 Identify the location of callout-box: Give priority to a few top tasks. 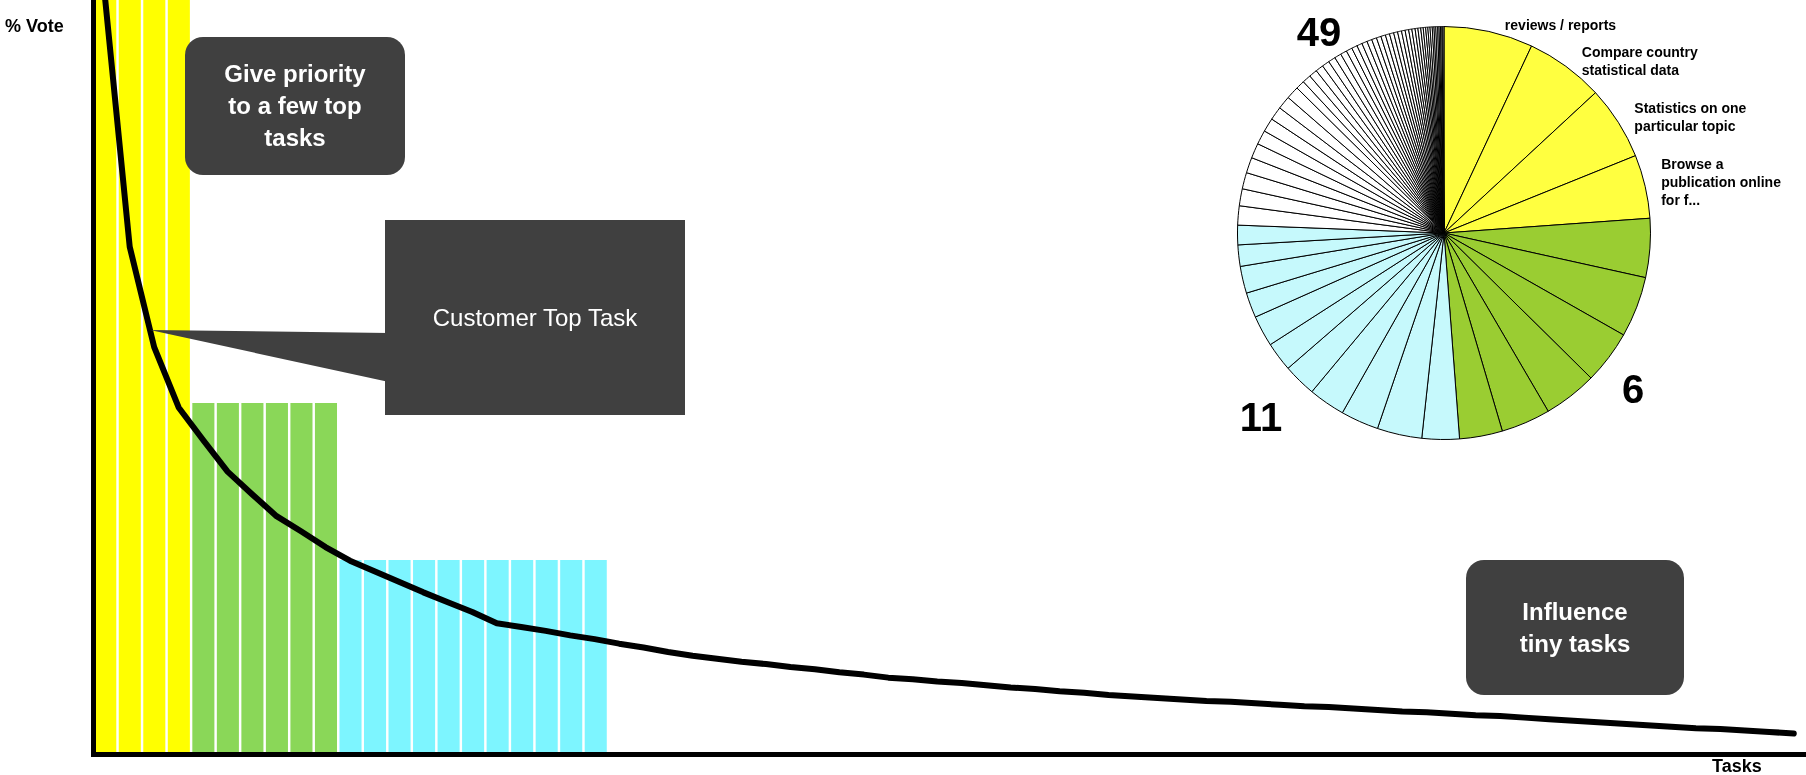
(295, 106).